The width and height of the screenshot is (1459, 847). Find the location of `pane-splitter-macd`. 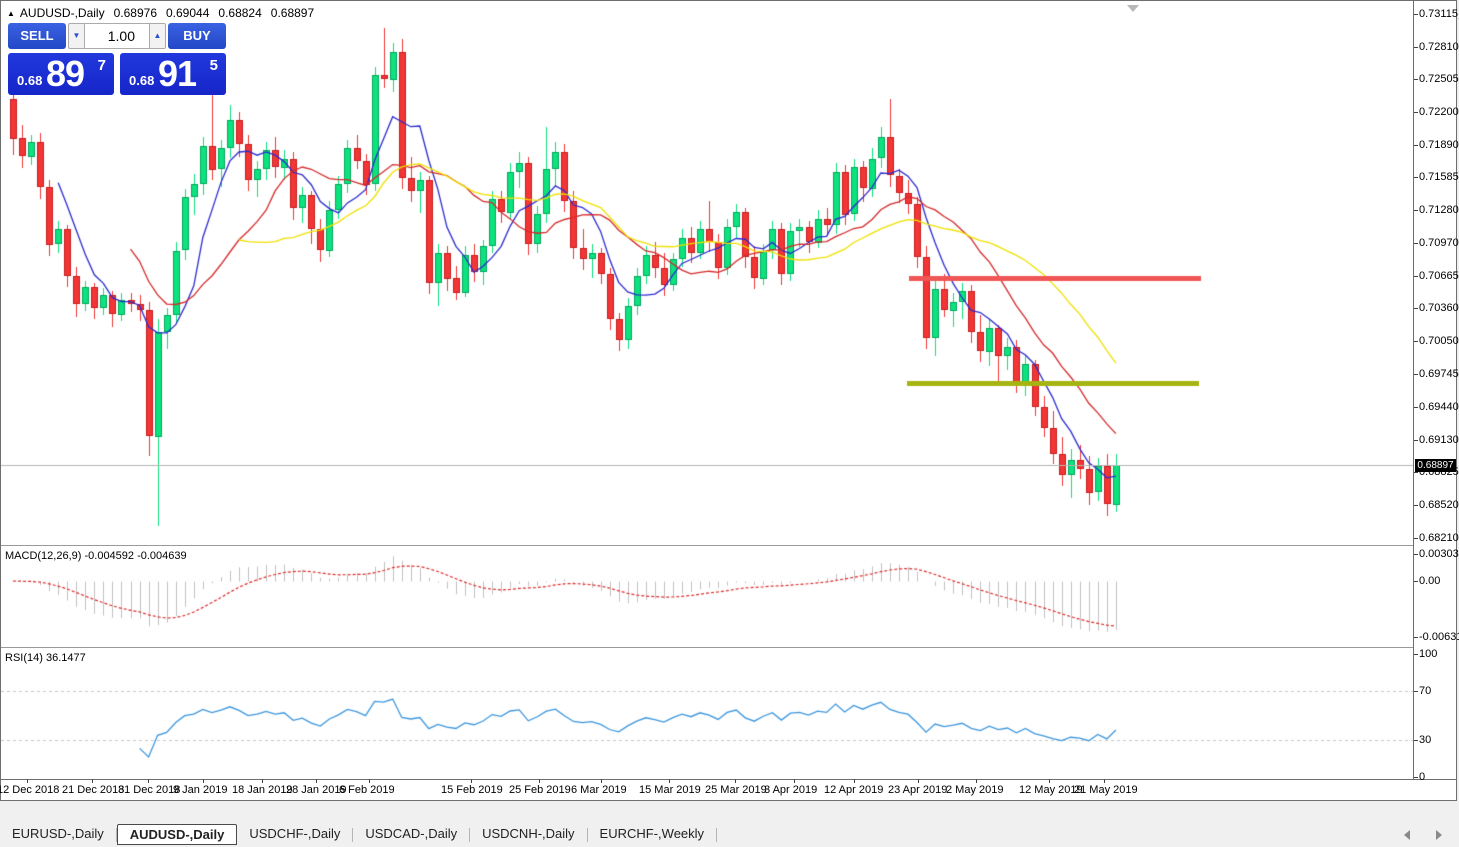

pane-splitter-macd is located at coordinates (707, 546).